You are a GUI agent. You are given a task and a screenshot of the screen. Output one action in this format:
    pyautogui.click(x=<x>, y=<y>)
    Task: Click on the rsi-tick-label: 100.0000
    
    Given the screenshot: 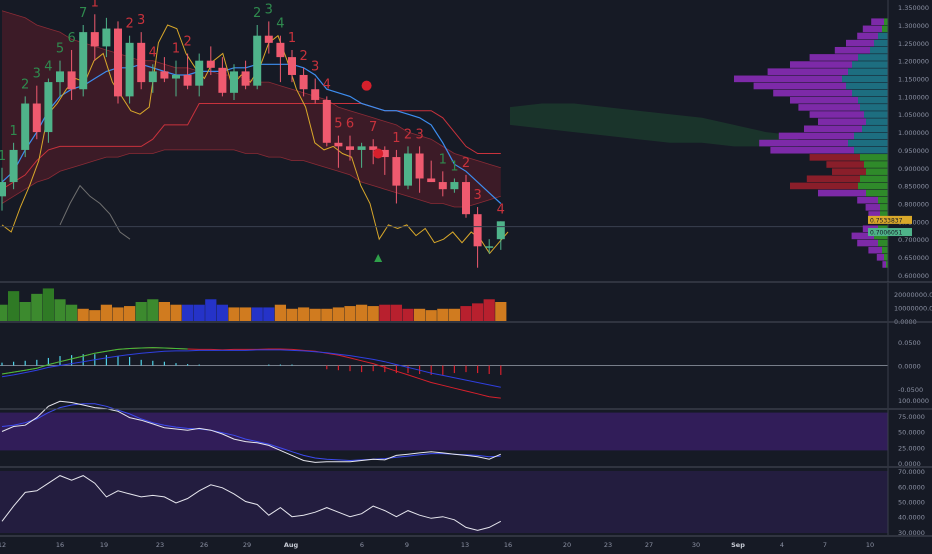 What is the action you would take?
    pyautogui.click(x=913, y=401)
    